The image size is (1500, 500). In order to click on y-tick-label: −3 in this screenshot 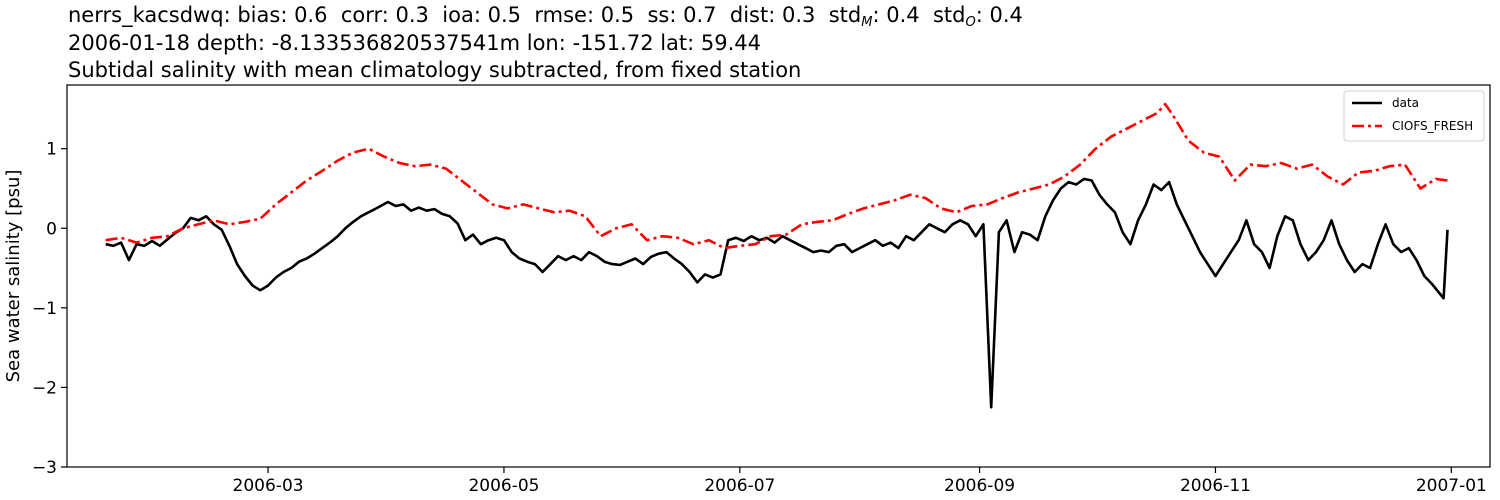, I will do `click(44, 468)`.